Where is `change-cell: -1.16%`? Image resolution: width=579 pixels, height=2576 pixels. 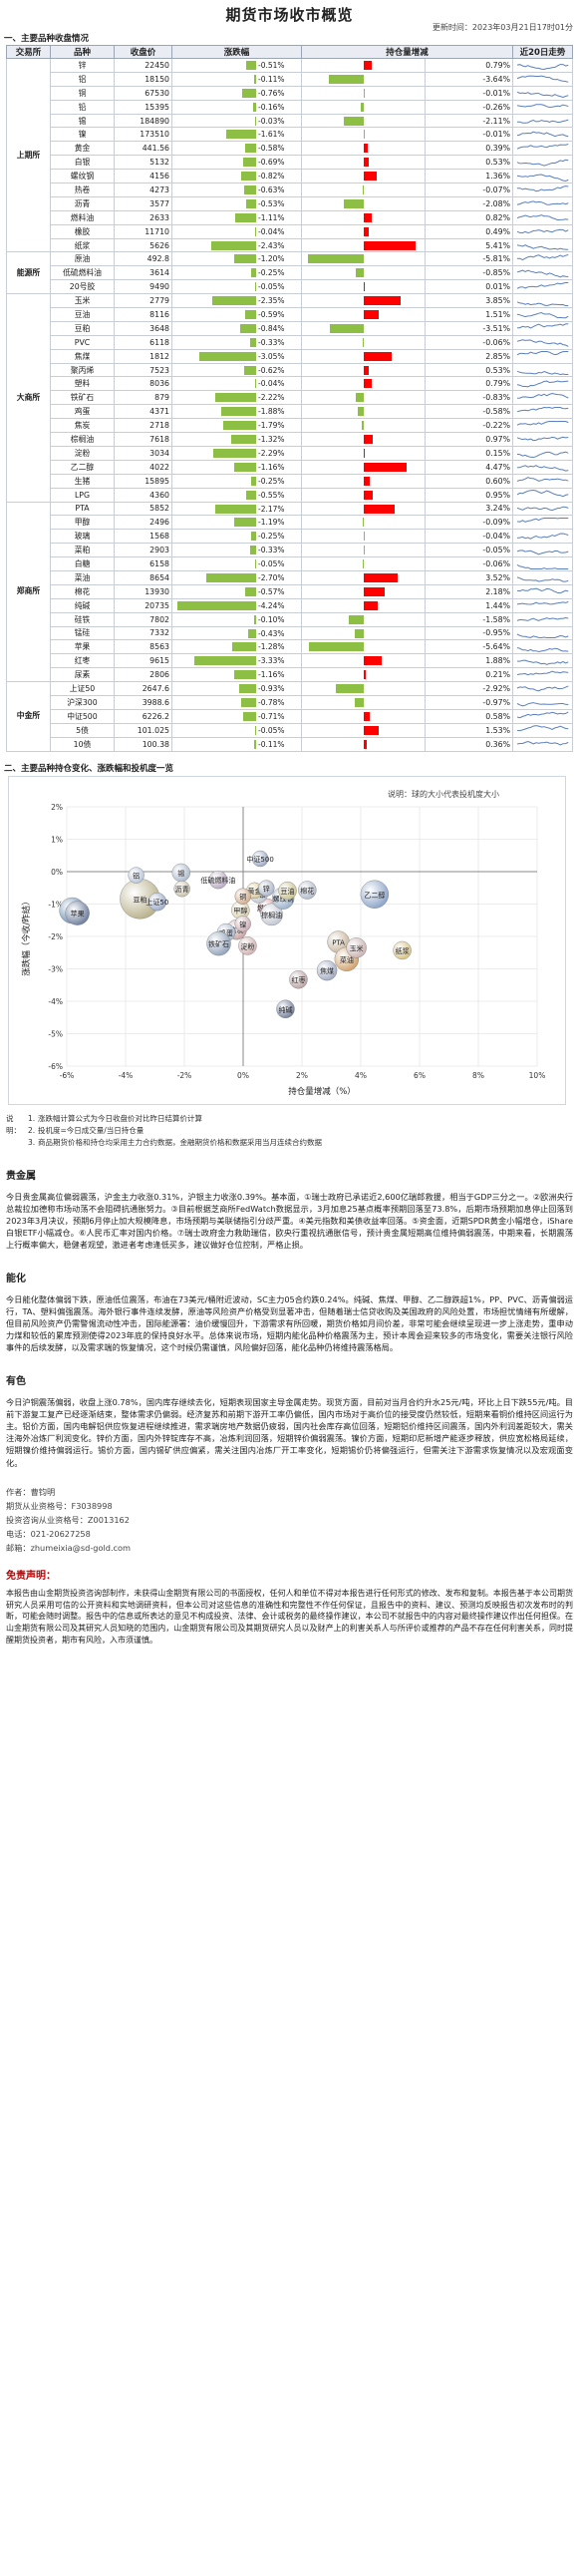 change-cell: -1.16% is located at coordinates (236, 675).